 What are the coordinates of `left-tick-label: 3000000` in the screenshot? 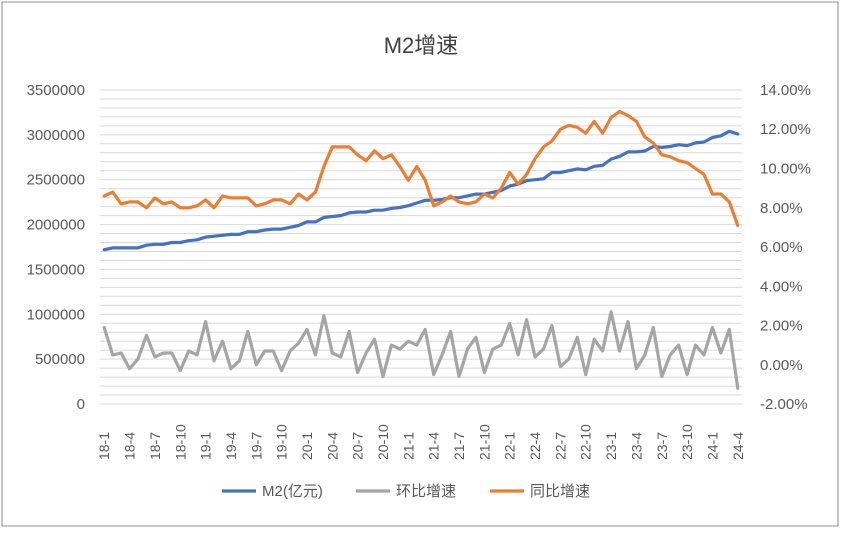 It's located at (56, 135).